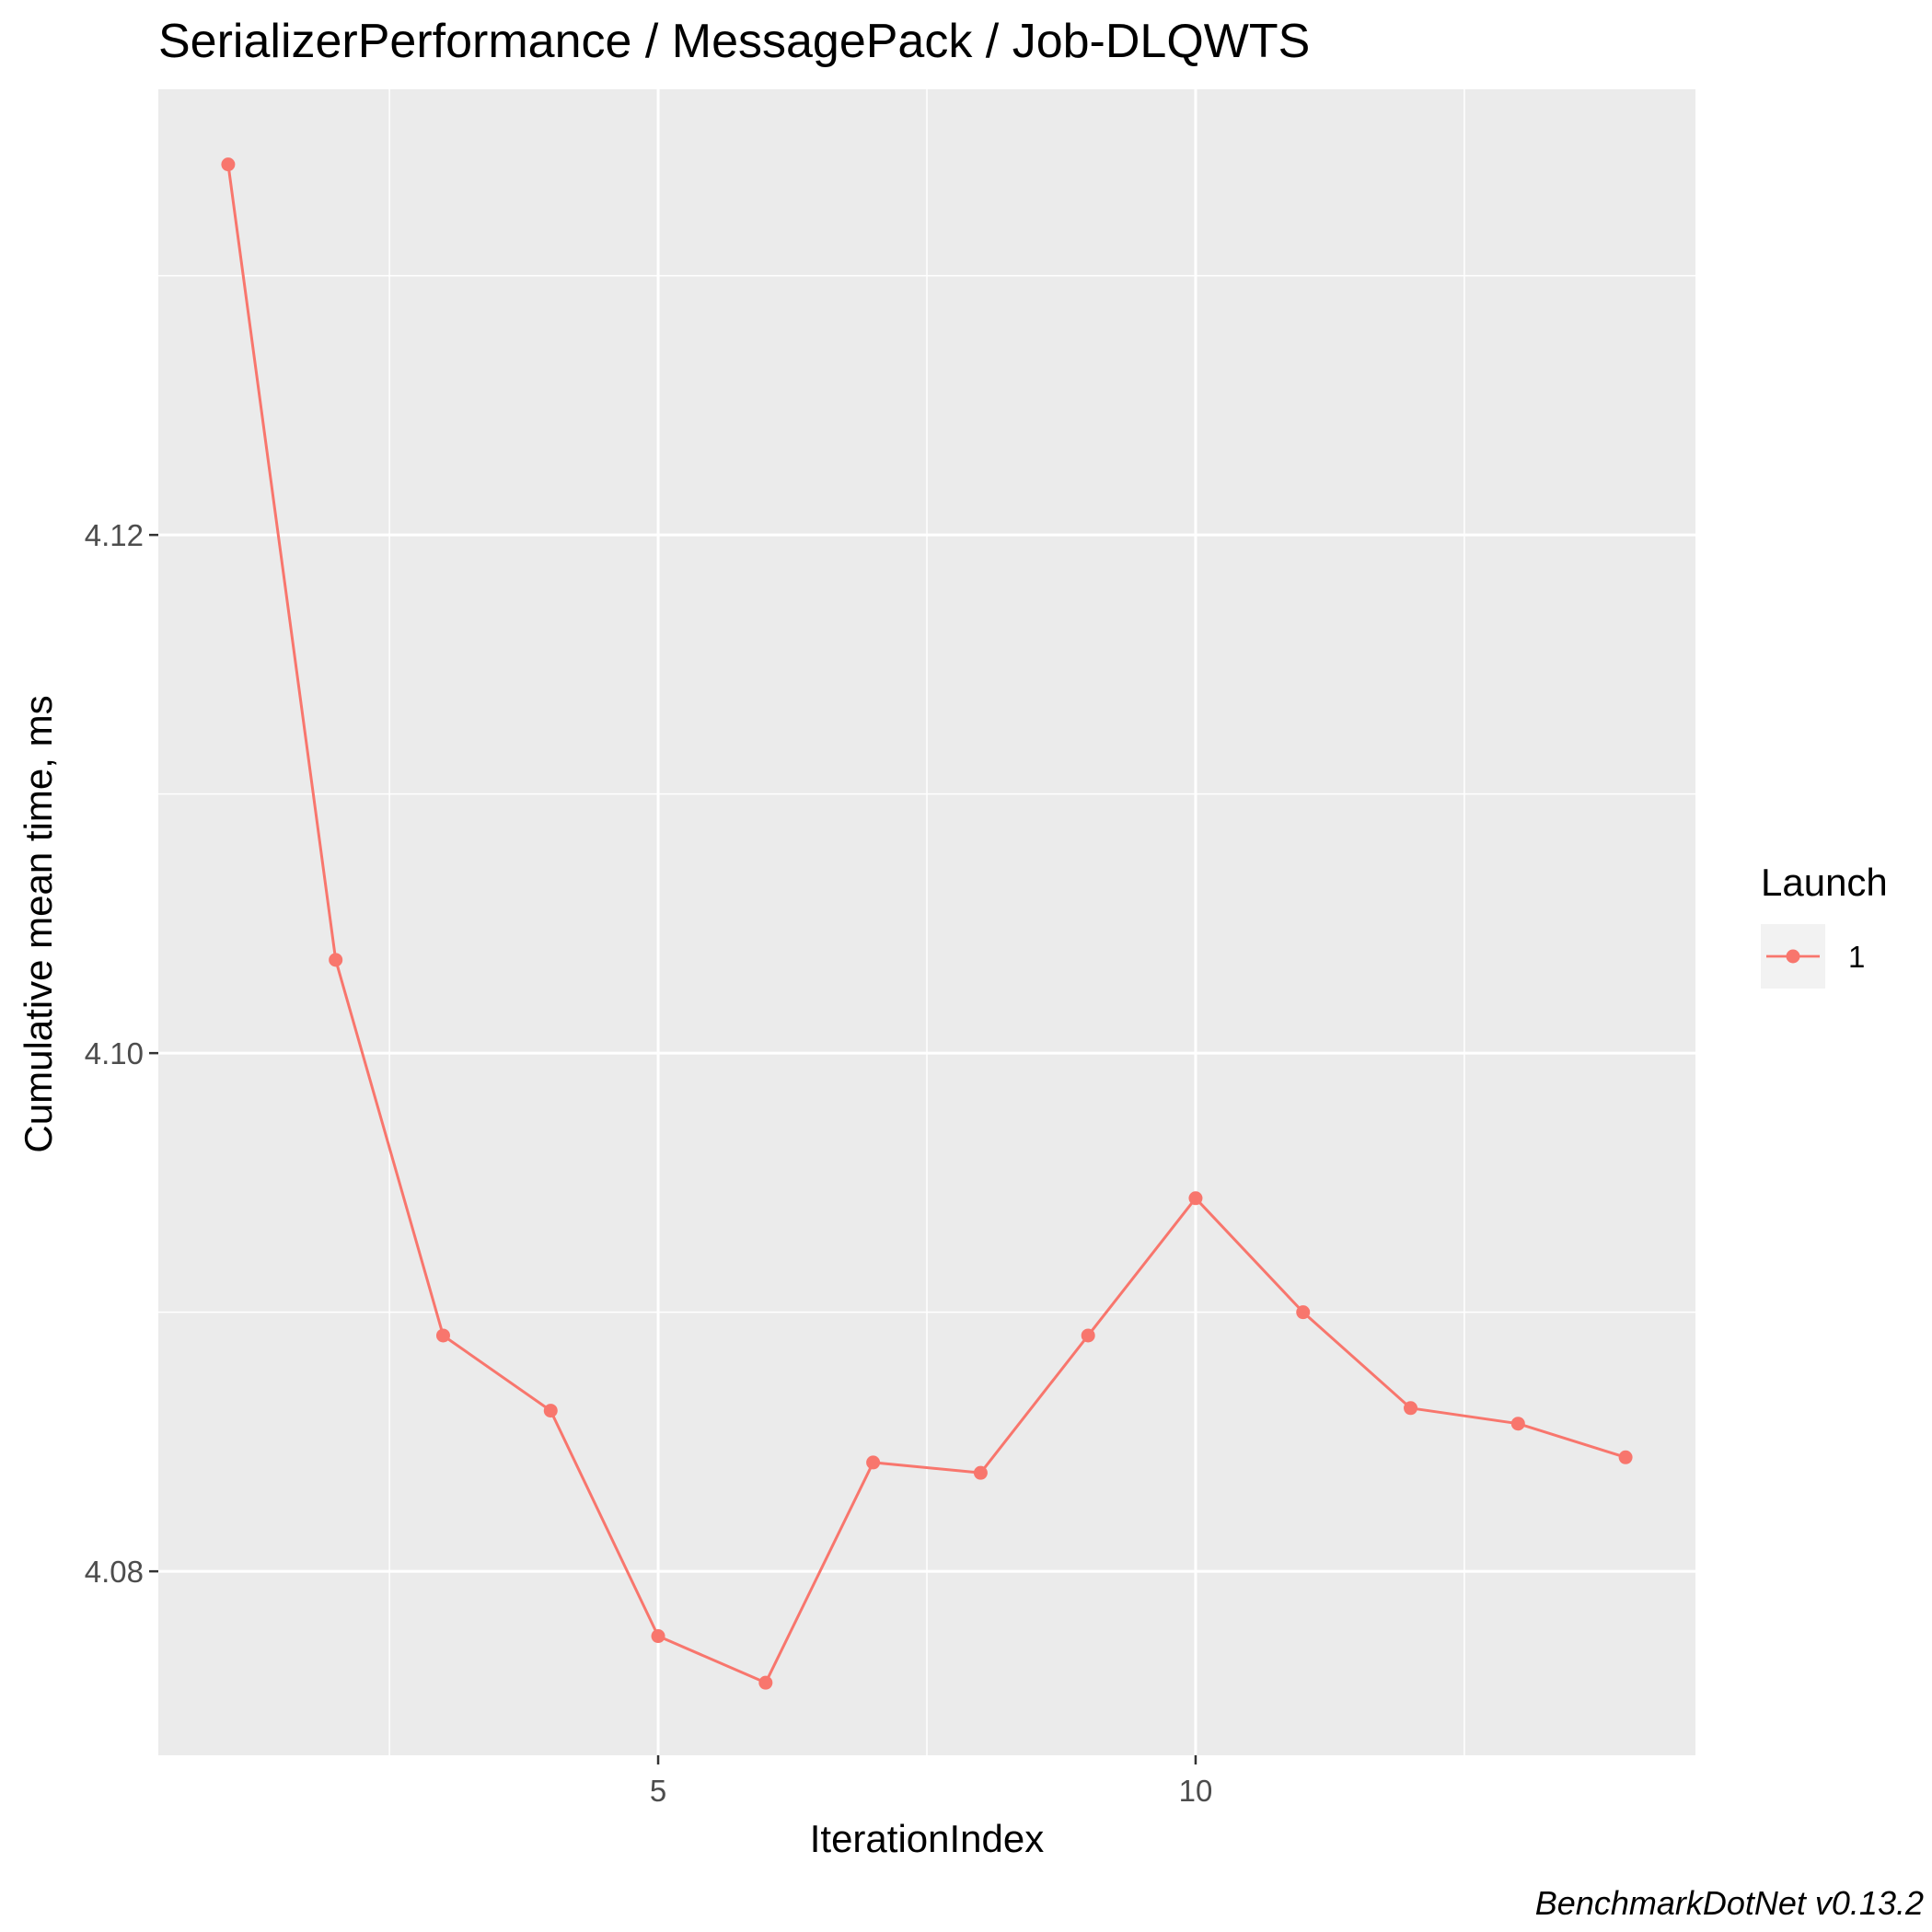 The image size is (1932, 1932). What do you see at coordinates (1825, 883) in the screenshot?
I see `legend-title: Launch` at bounding box center [1825, 883].